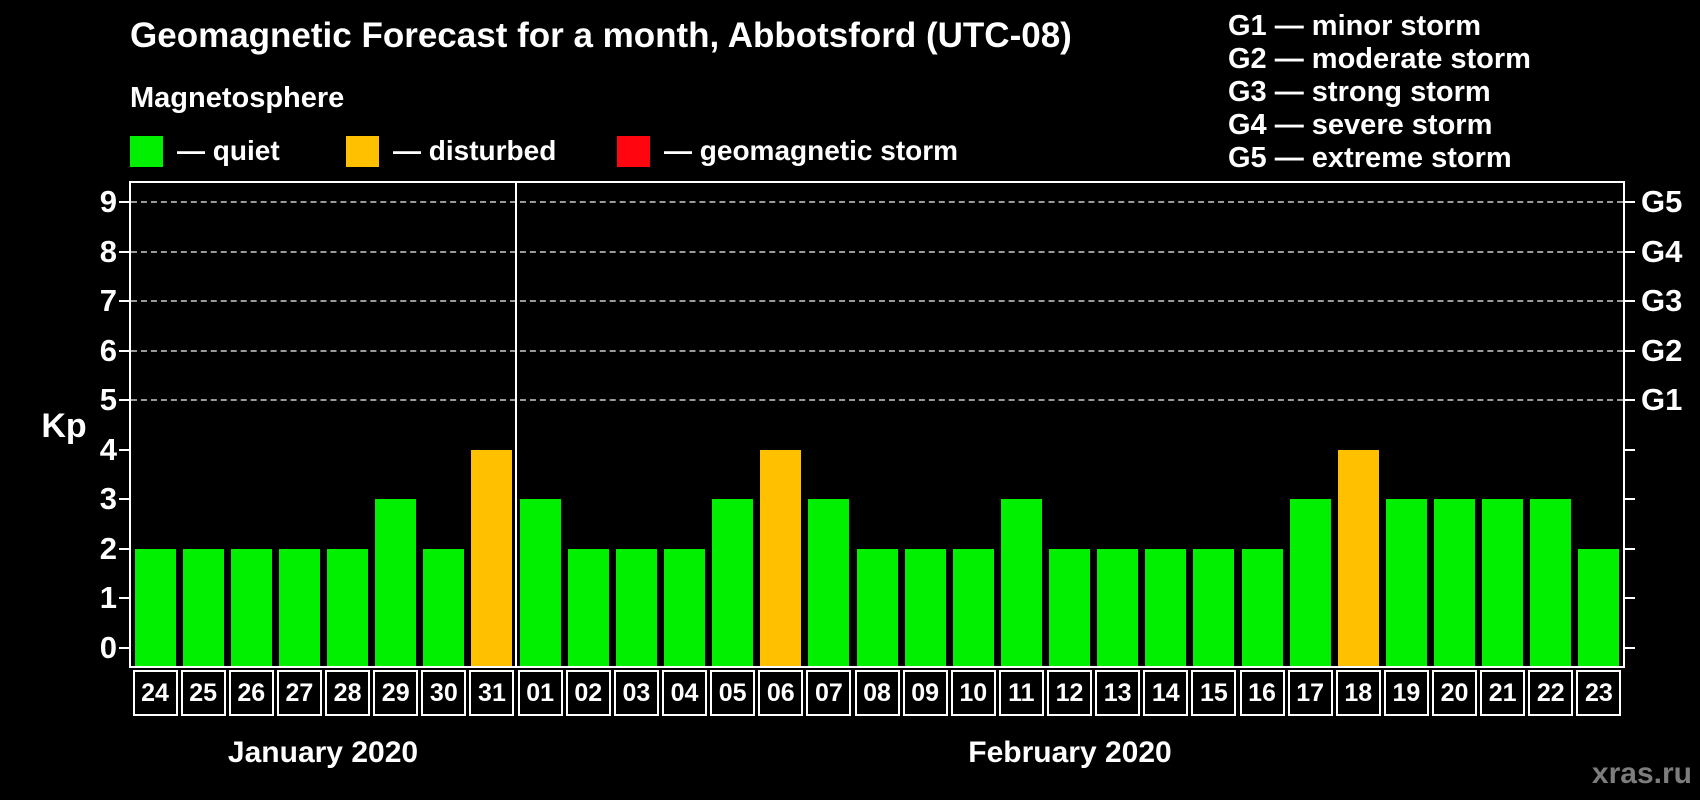  What do you see at coordinates (877, 400) in the screenshot?
I see `gridline-kp5` at bounding box center [877, 400].